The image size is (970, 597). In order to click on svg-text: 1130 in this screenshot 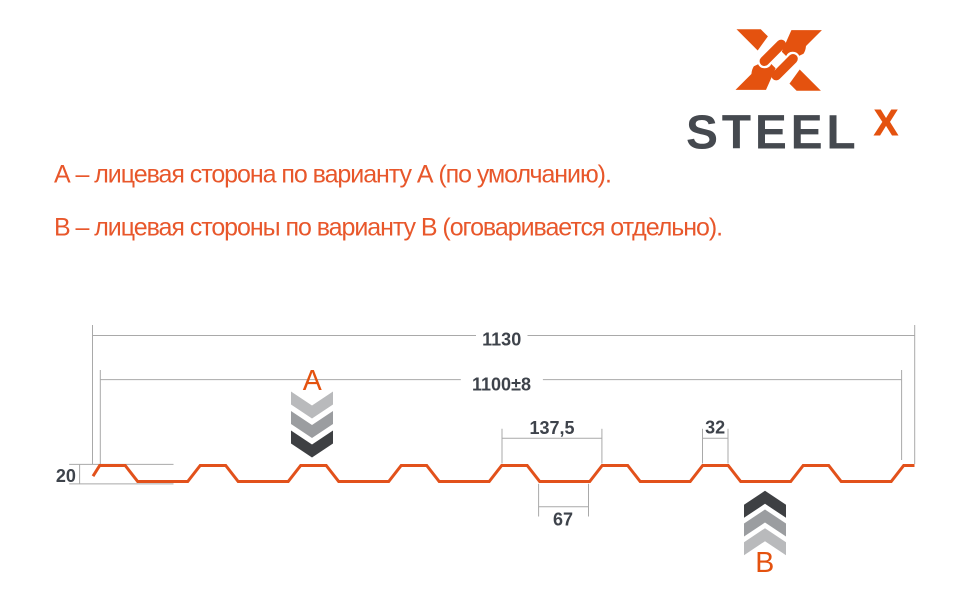, I will do `click(501, 340)`.